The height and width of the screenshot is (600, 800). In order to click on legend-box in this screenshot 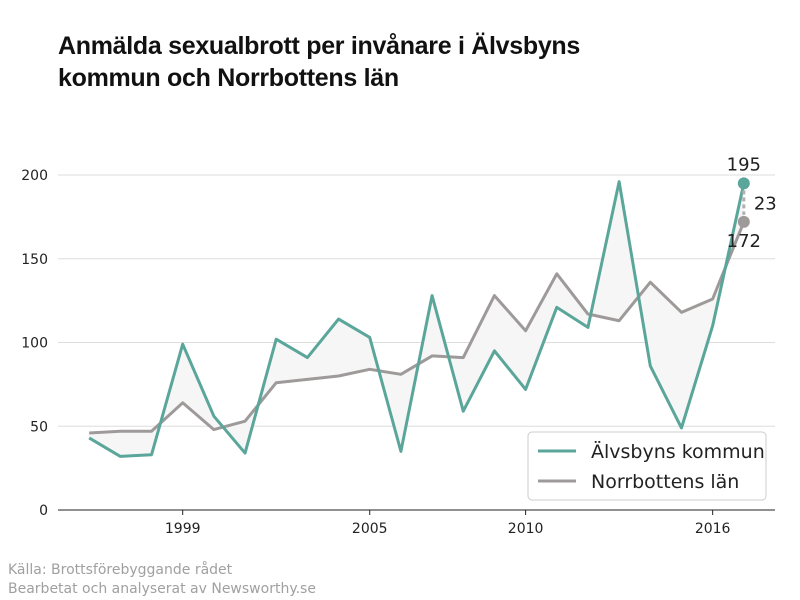, I will do `click(647, 466)`.